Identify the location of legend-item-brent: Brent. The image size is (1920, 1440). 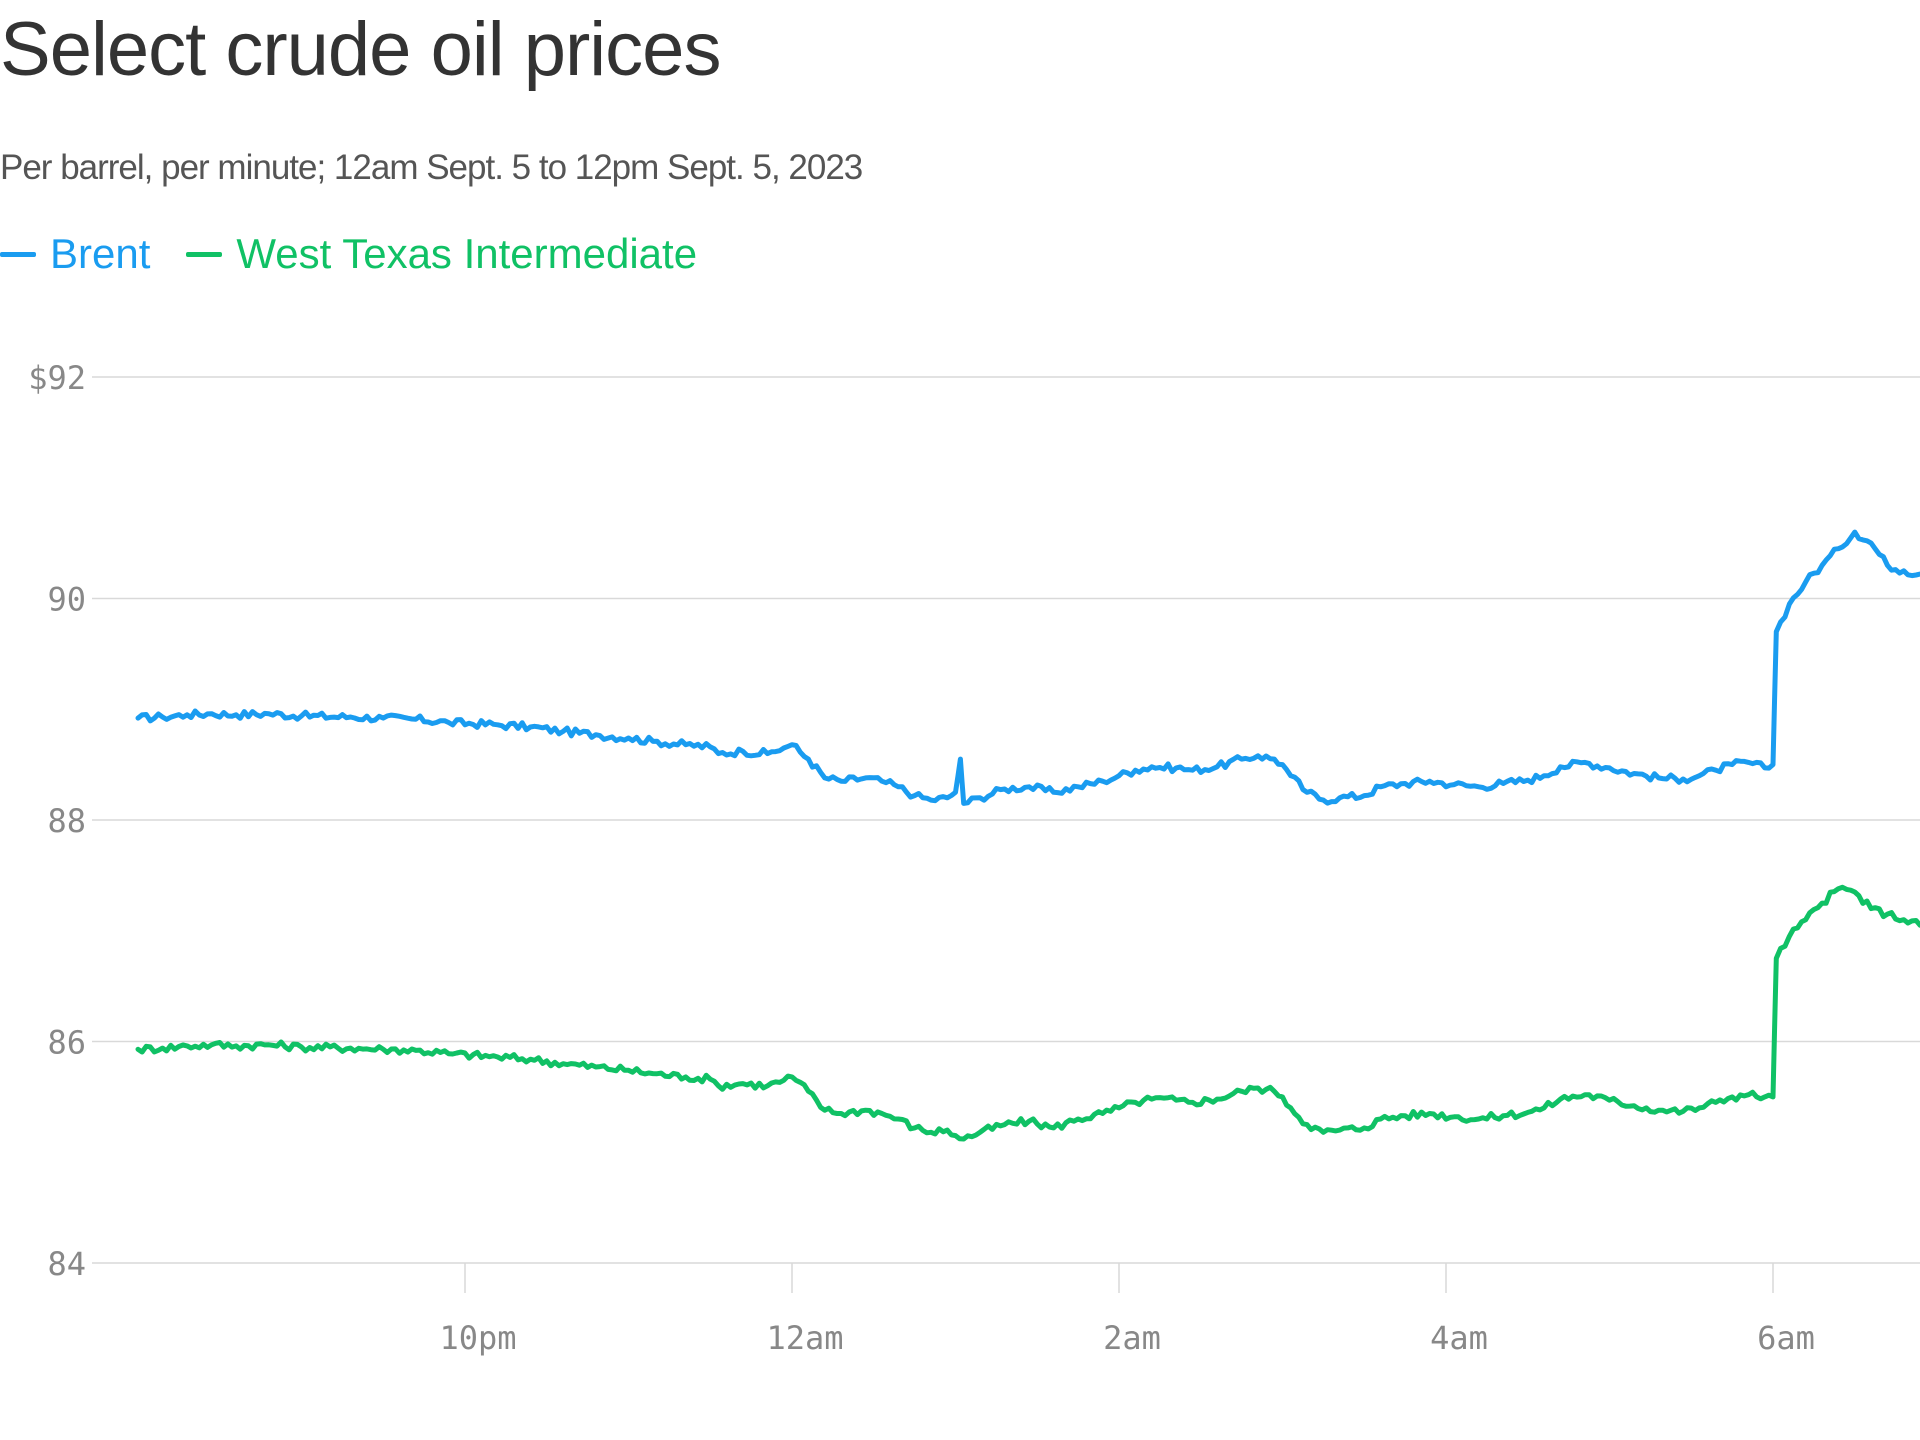
(75, 254).